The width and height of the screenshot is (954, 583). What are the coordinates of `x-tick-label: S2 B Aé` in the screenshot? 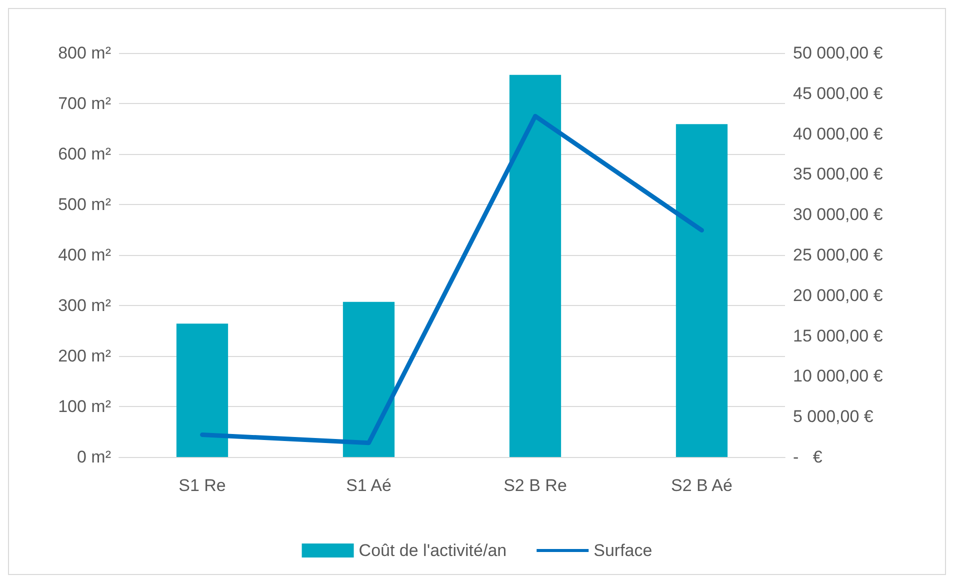 It's located at (701, 485).